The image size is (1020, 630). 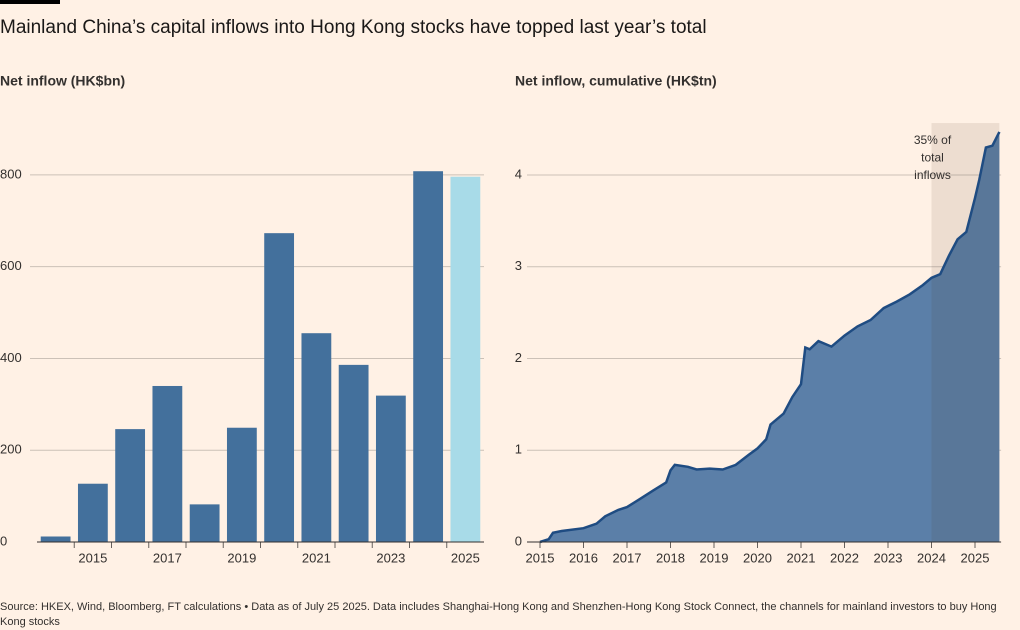 What do you see at coordinates (583, 557) in the screenshot?
I see `x-tick-label: 2016` at bounding box center [583, 557].